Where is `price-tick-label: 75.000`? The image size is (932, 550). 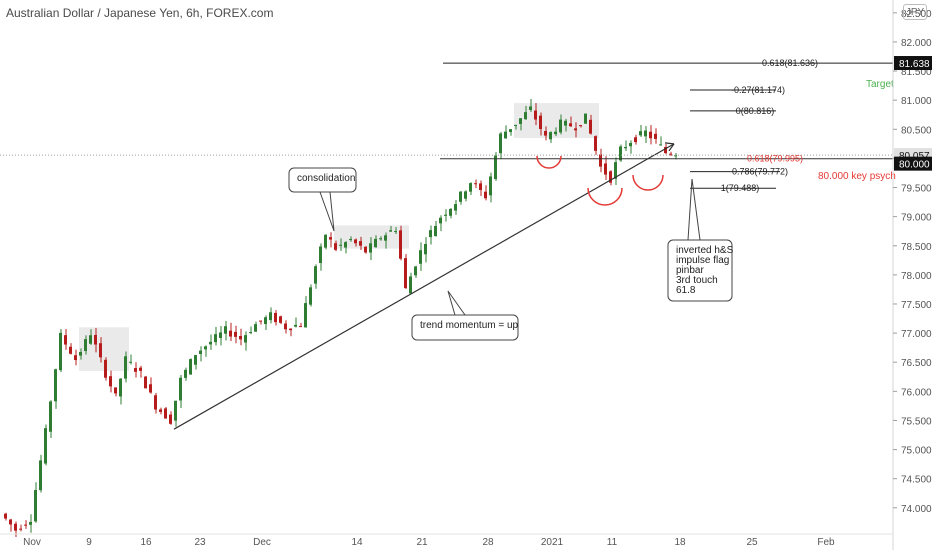 price-tick-label: 75.000 is located at coordinates (916, 451).